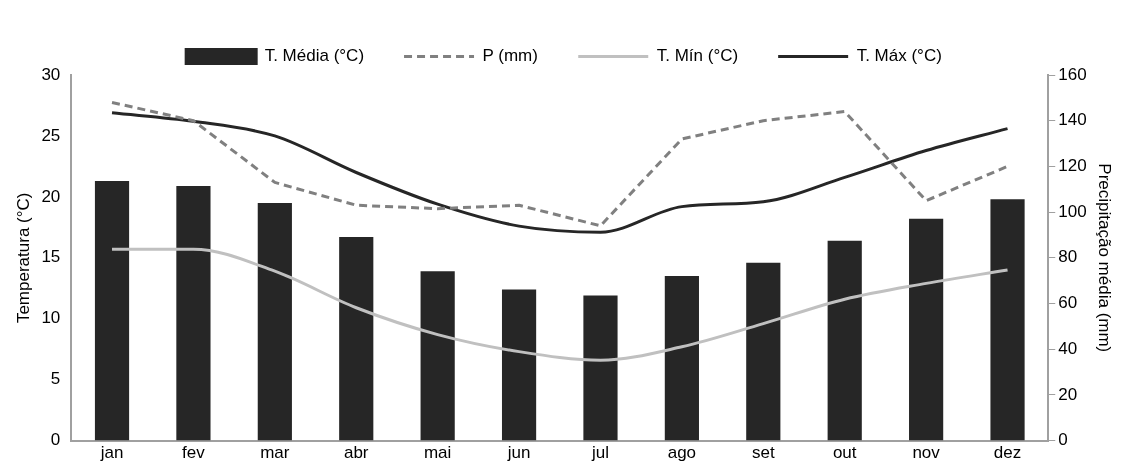  Describe the element at coordinates (275, 453) in the screenshot. I see `x-tick-label: mar` at that location.